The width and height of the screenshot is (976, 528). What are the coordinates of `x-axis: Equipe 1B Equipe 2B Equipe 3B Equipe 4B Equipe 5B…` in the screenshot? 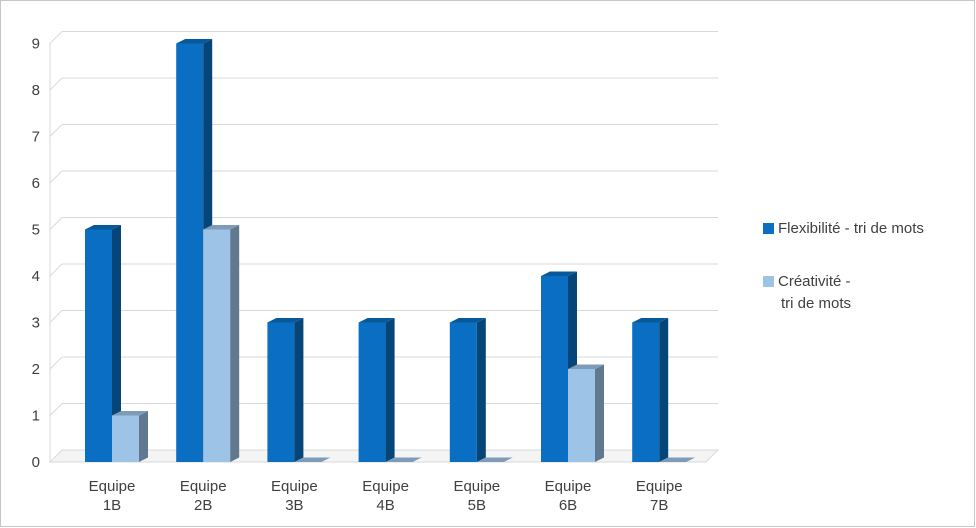 It's located at (386, 496).